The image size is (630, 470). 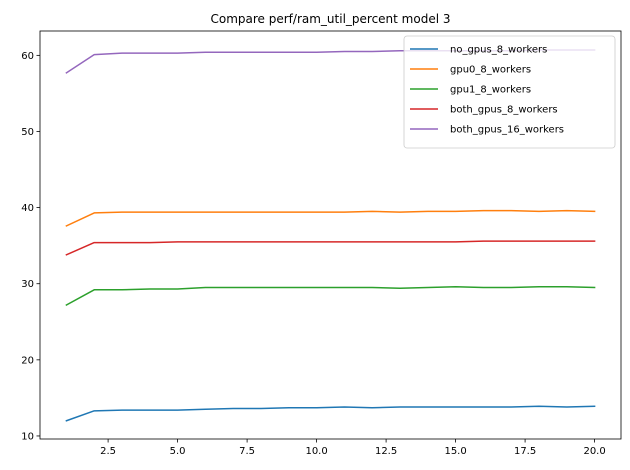 What do you see at coordinates (108, 451) in the screenshot?
I see `x-tick-label: 2.5` at bounding box center [108, 451].